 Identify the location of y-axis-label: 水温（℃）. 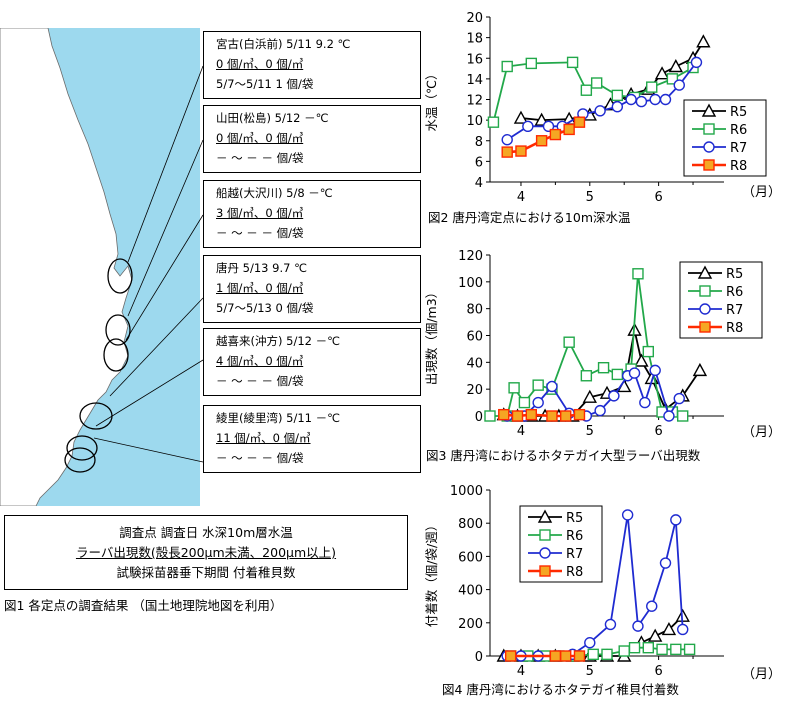
(431, 99).